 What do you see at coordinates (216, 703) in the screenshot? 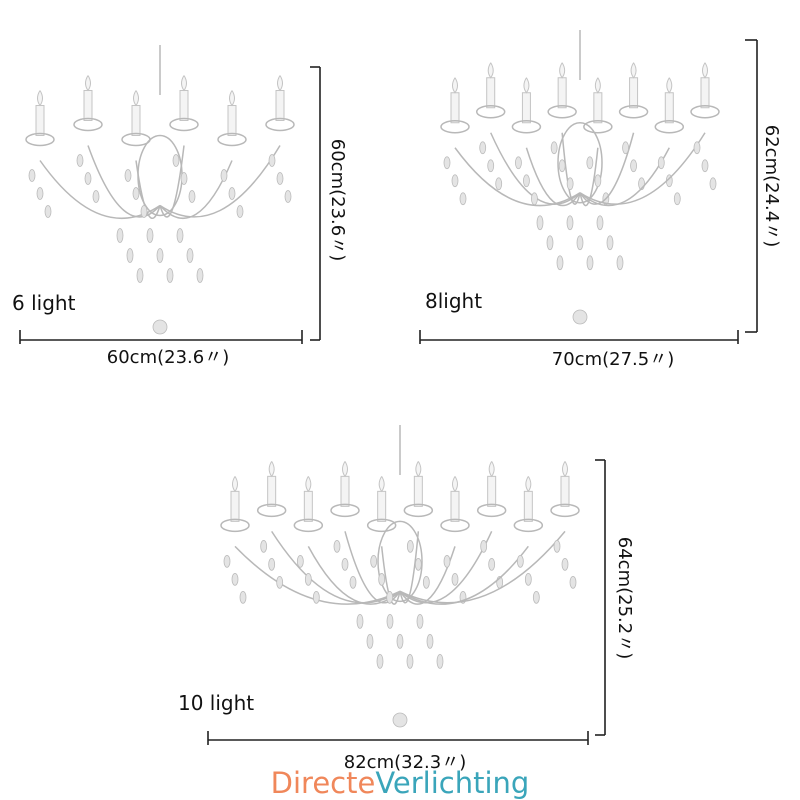
I see `light-count: 10 light` at bounding box center [216, 703].